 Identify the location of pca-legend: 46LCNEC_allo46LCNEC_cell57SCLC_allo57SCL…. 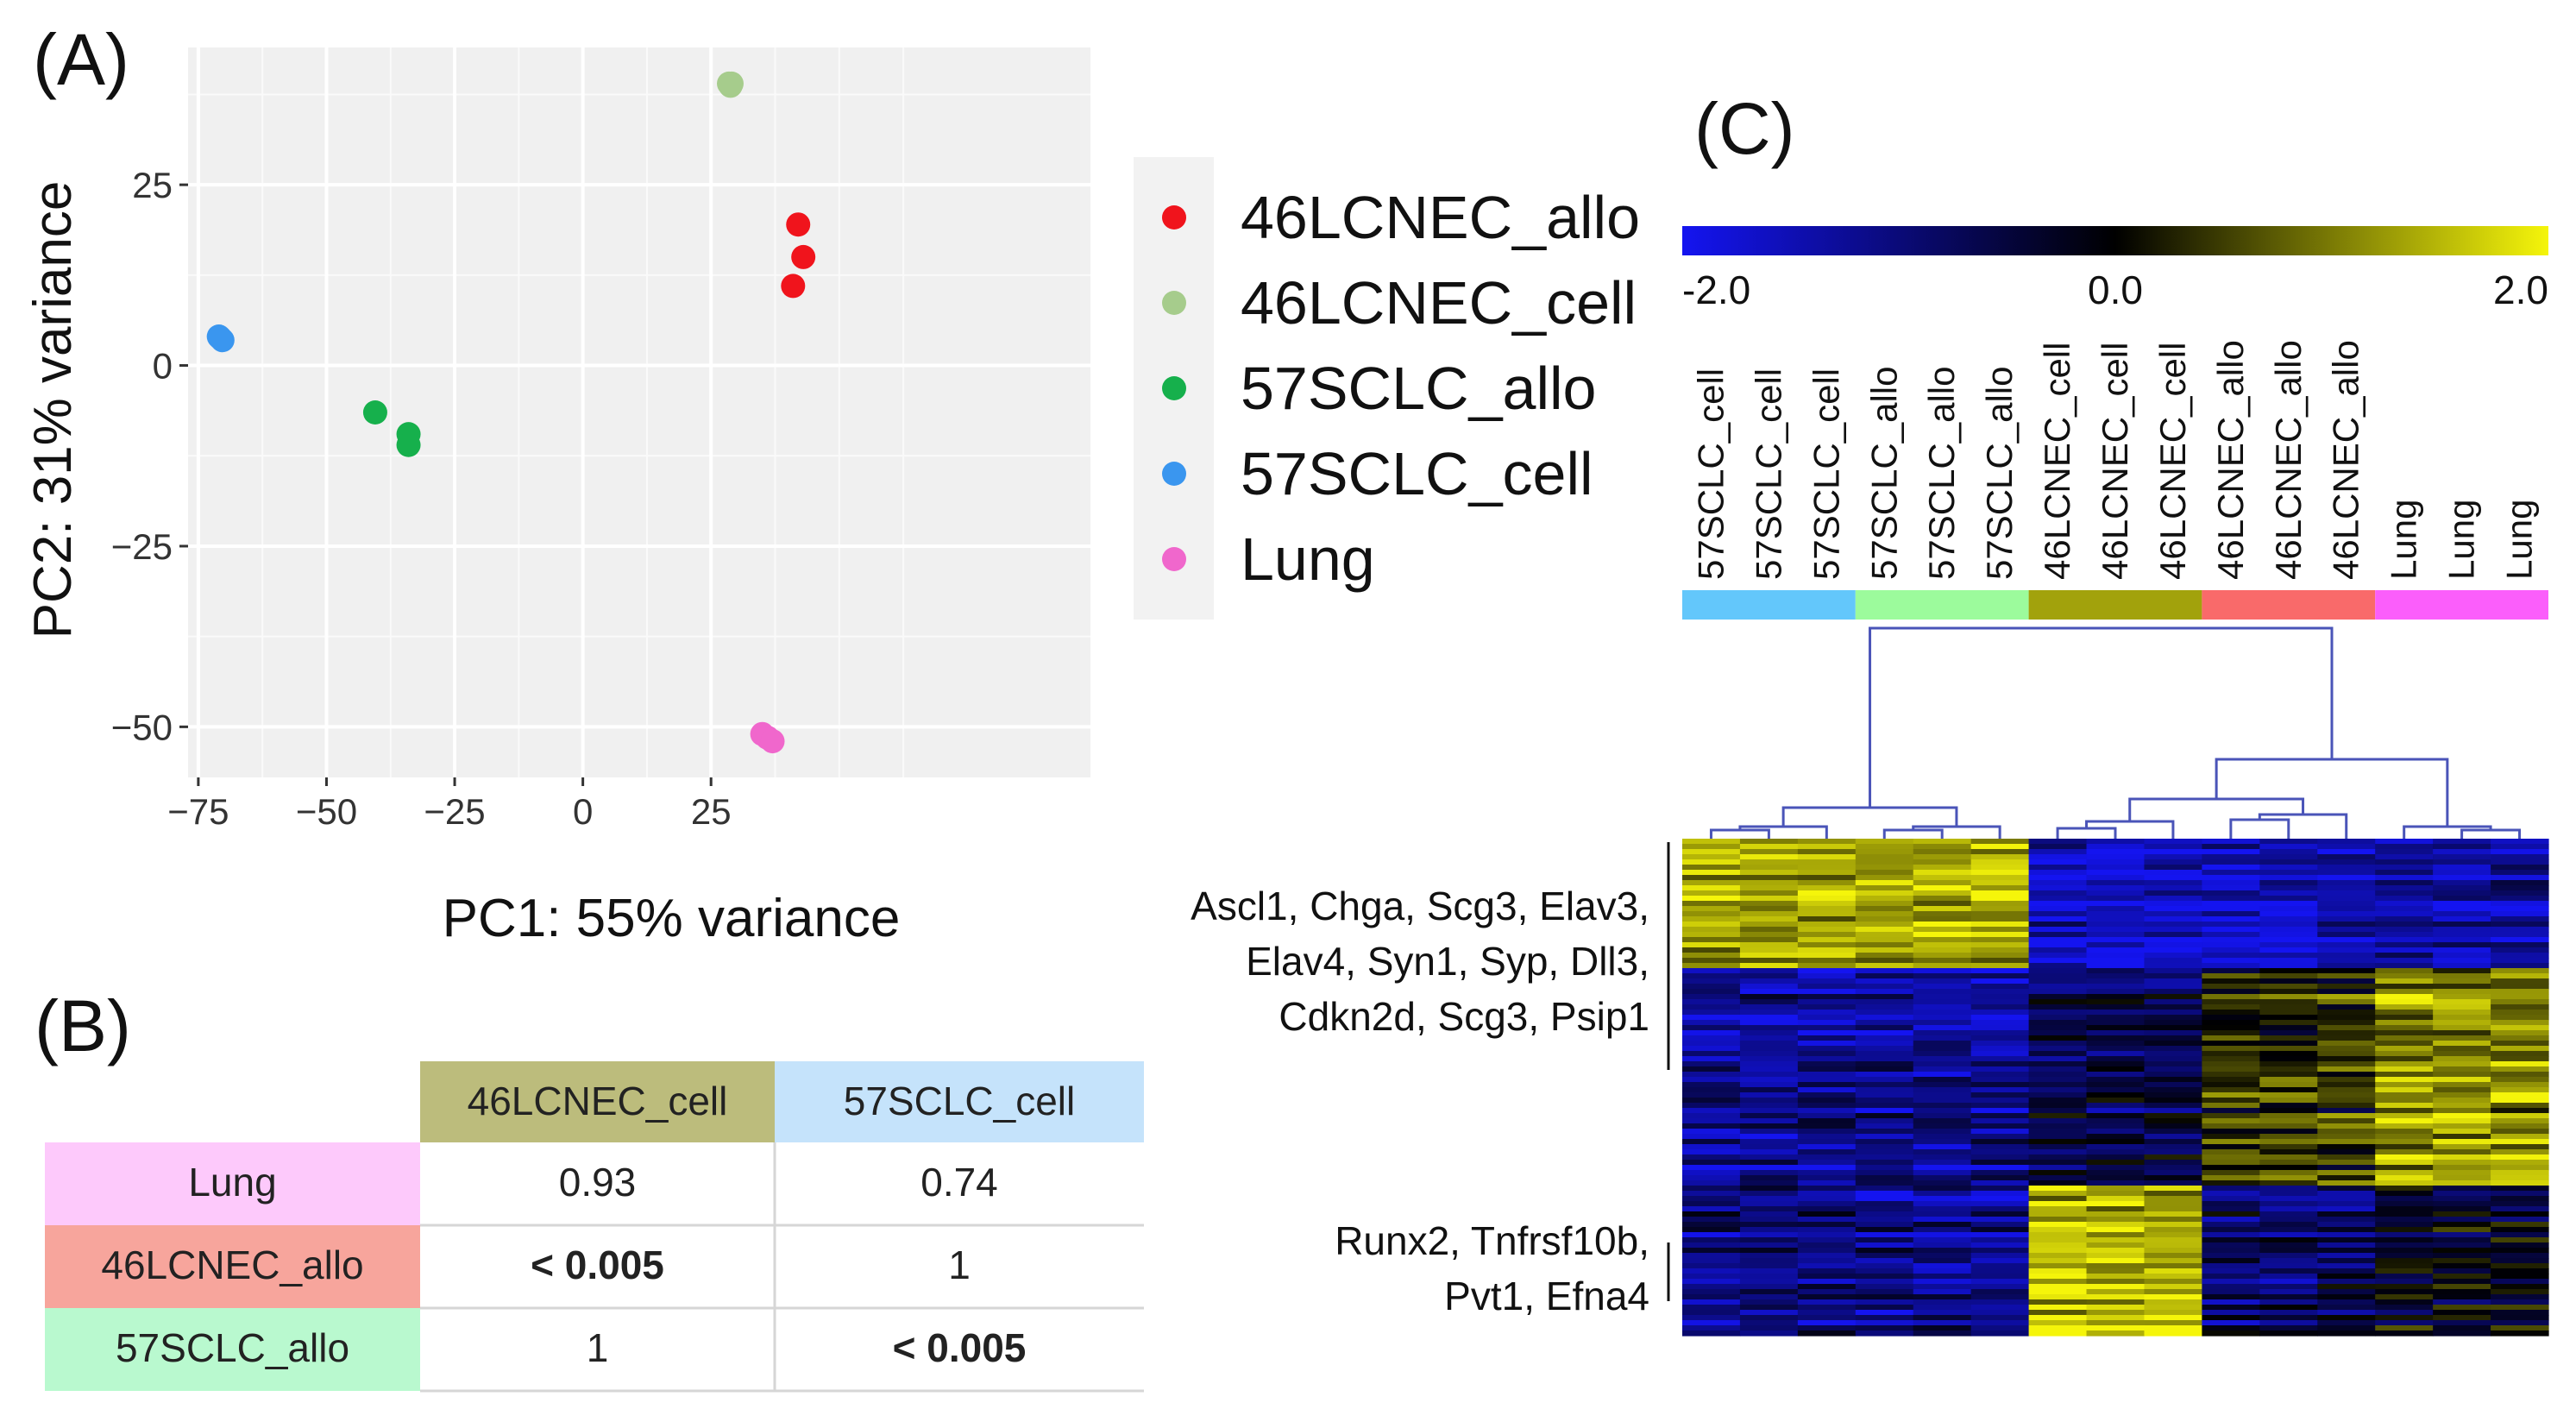
(1387, 389).